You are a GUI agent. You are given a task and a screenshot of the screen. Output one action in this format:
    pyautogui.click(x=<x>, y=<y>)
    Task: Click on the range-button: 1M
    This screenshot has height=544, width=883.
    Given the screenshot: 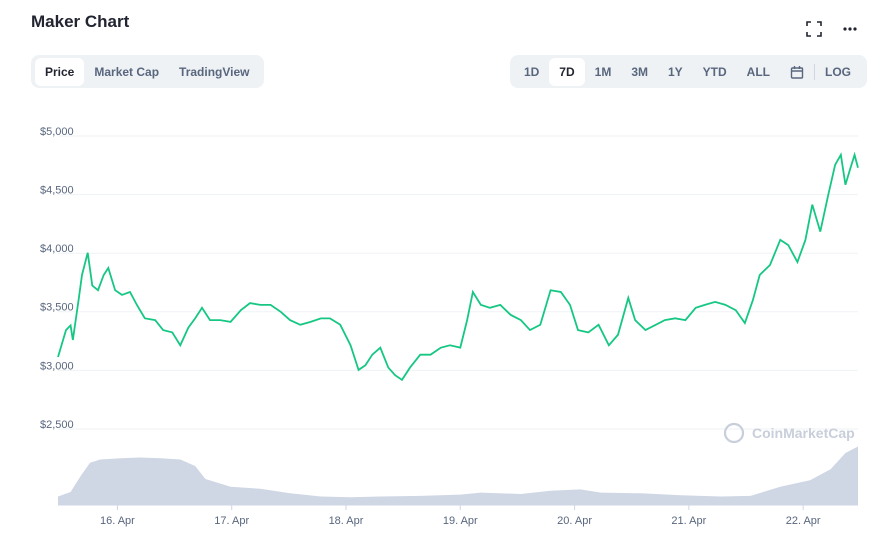 What is the action you would take?
    pyautogui.click(x=603, y=71)
    